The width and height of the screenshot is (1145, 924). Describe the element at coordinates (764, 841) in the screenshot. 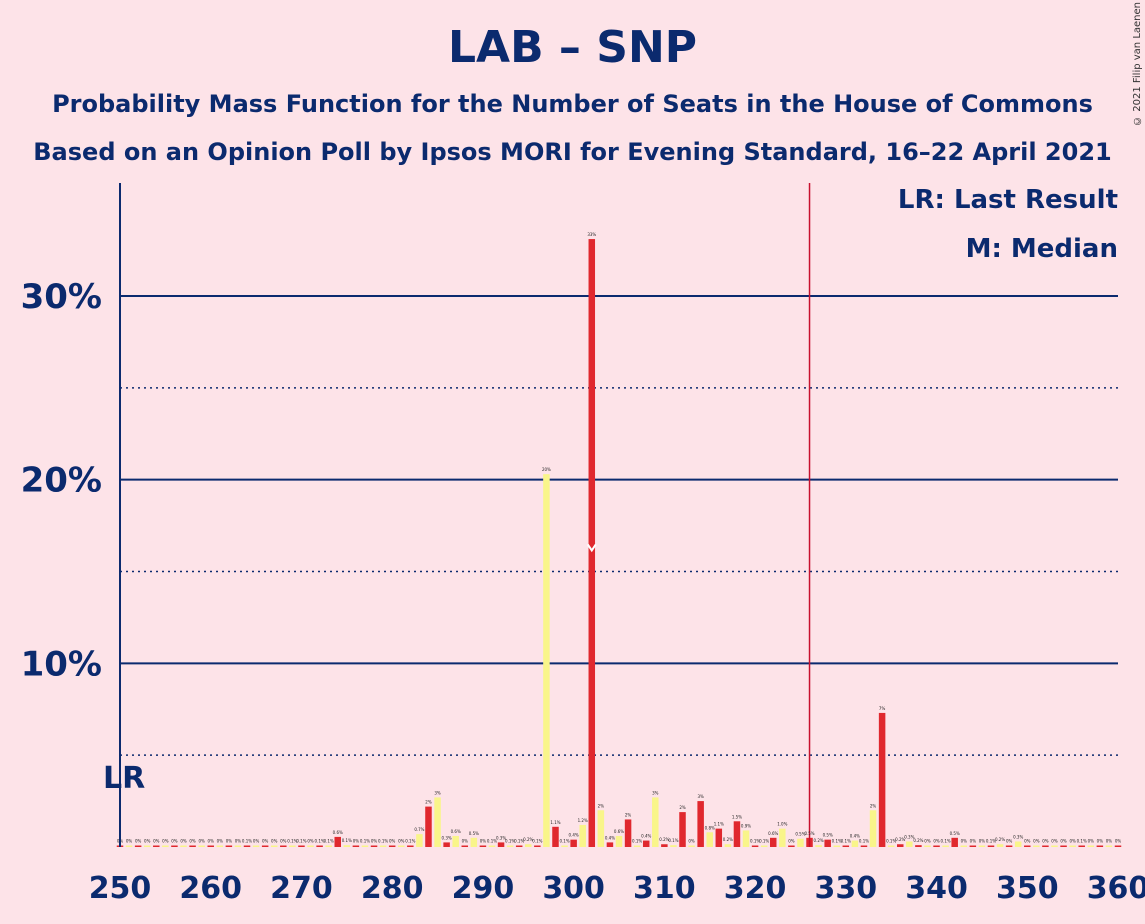

I see `bar-label-321: 0.1%` at that location.